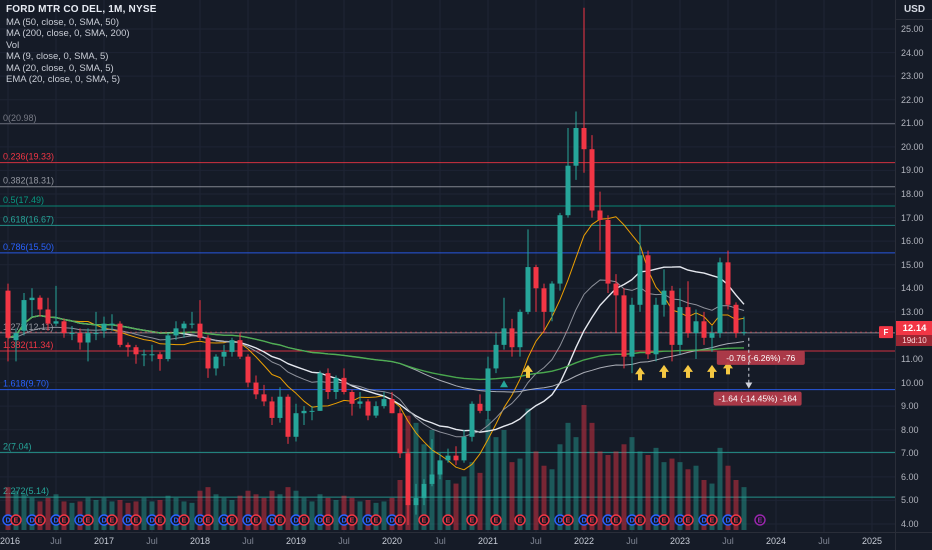  What do you see at coordinates (81, 9) in the screenshot?
I see `symbol-title: FORD MTR CO DEL, 1M, NYSE` at bounding box center [81, 9].